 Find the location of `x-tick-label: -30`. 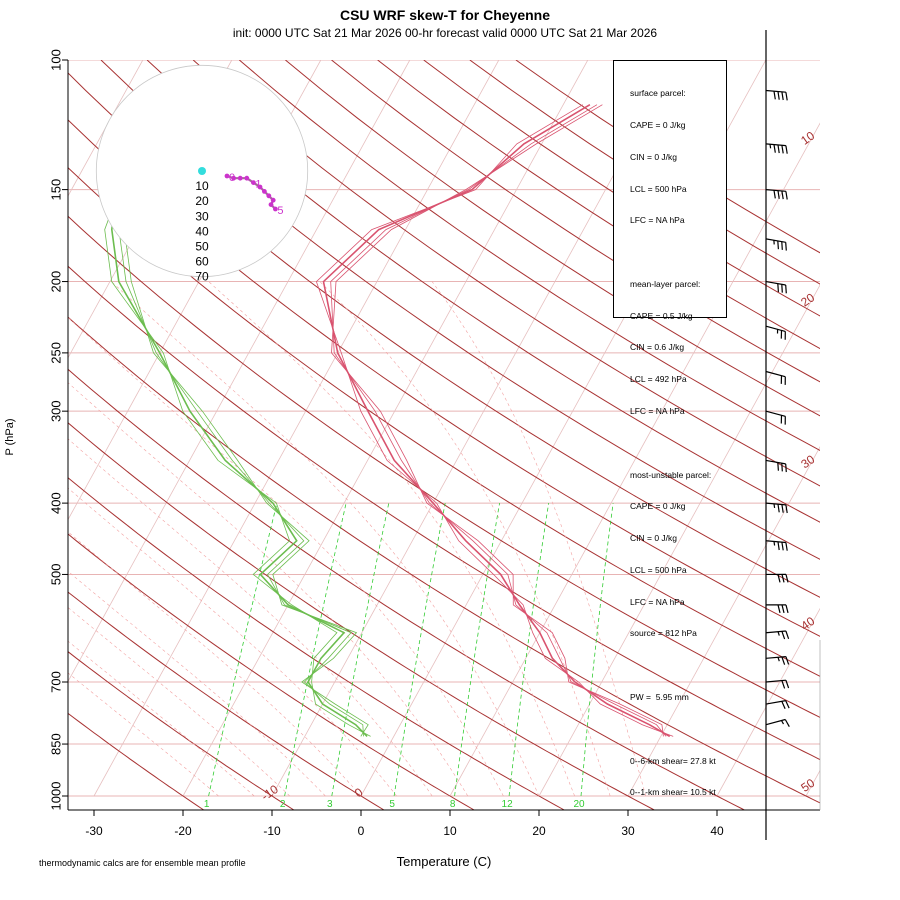

x-tick-label: -30 is located at coordinates (94, 831).